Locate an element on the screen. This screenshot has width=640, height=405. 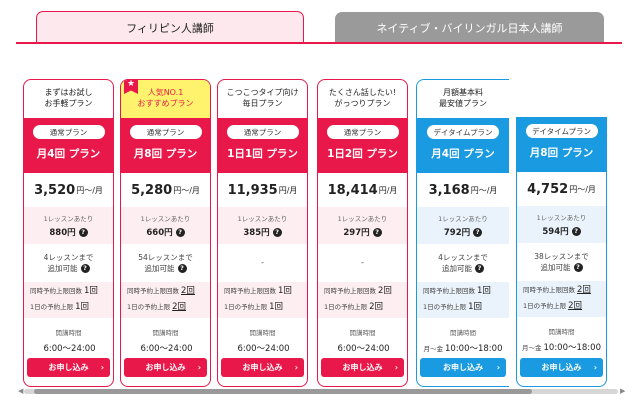
plan-head: まずはお試し お手軽プラン is located at coordinates (68, 99).